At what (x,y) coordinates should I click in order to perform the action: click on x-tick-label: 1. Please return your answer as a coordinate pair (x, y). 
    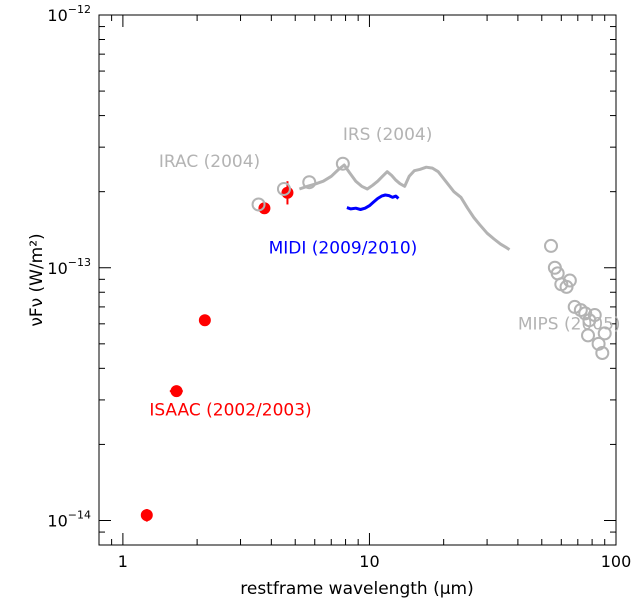
    Looking at the image, I should click on (123, 561).